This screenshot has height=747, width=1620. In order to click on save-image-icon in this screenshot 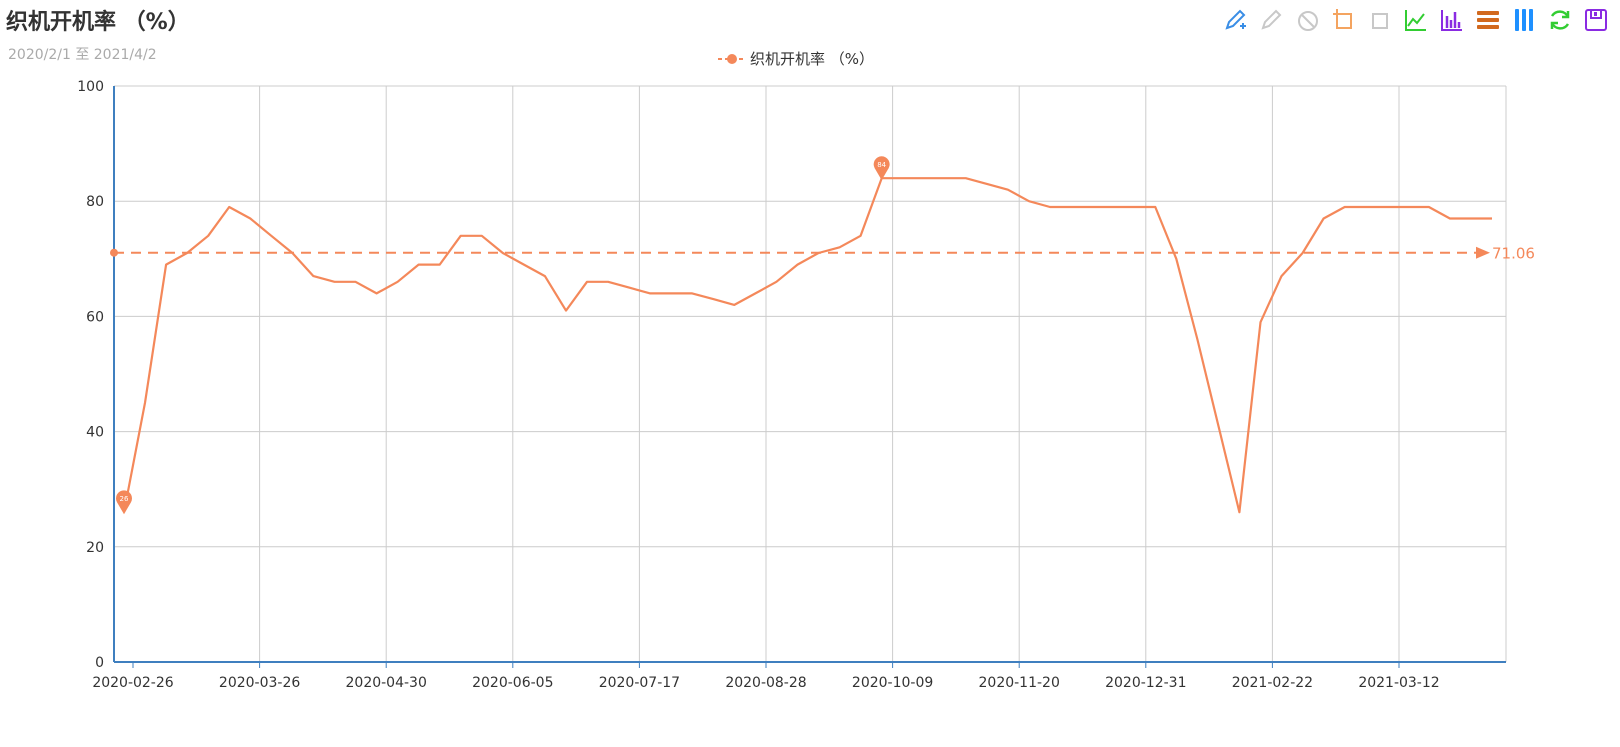, I will do `click(1596, 20)`.